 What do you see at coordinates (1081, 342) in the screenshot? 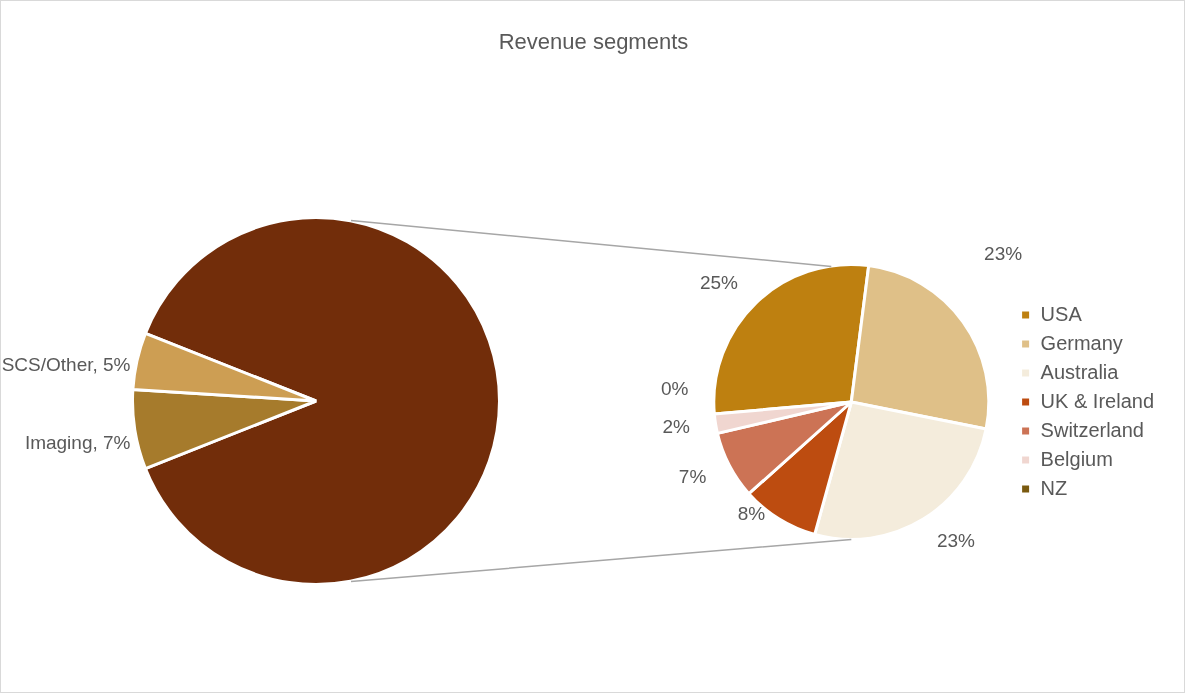
I see `legend-label: Germany` at bounding box center [1081, 342].